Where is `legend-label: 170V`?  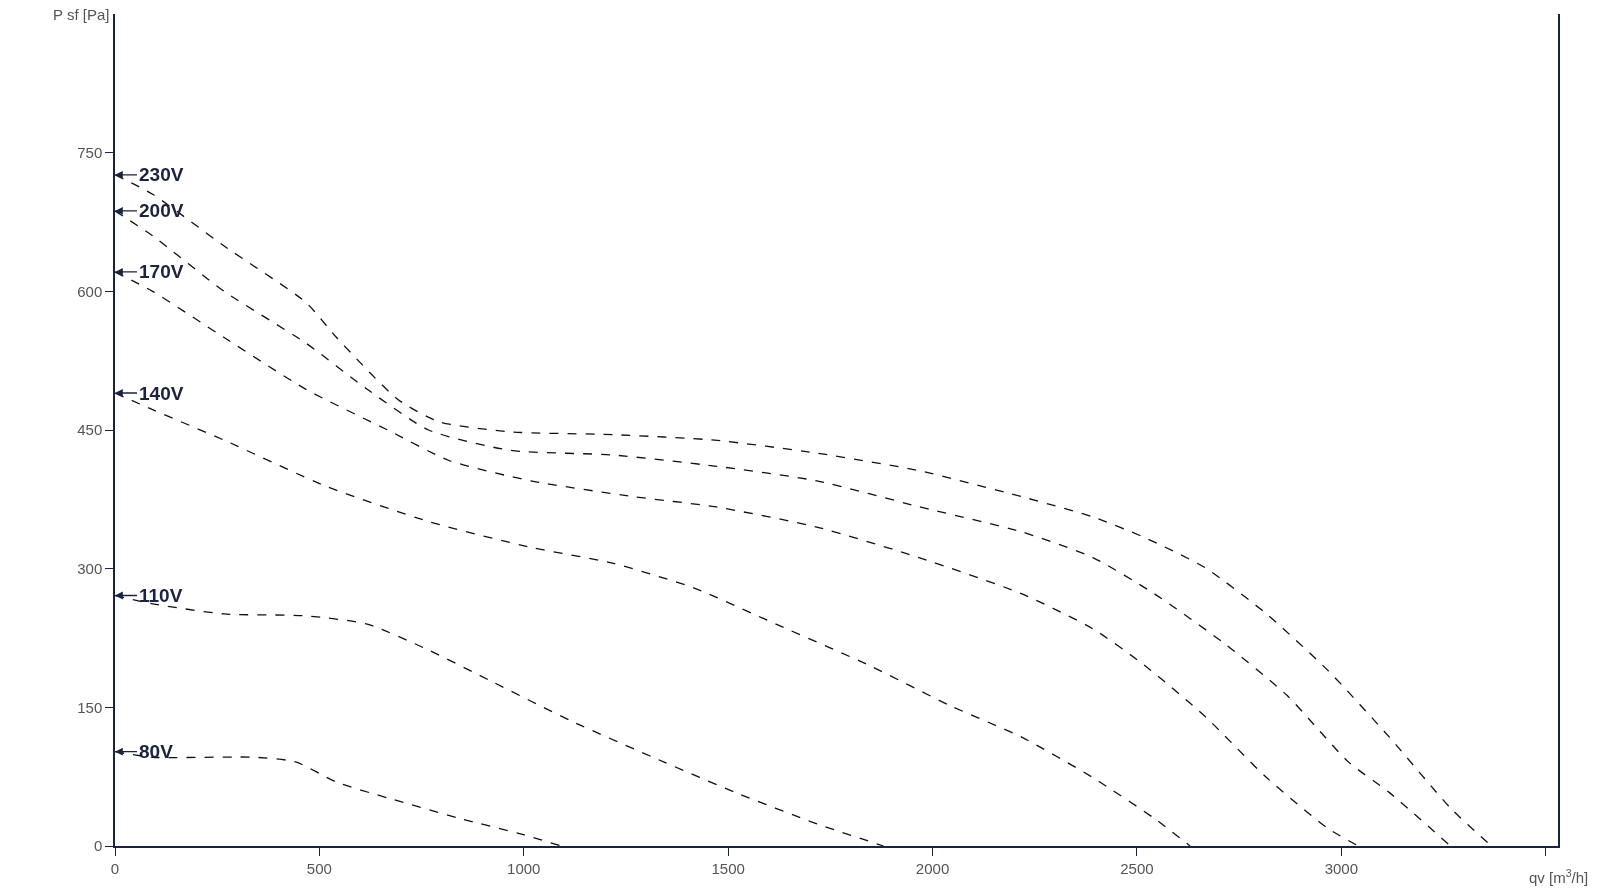
legend-label: 170V is located at coordinates (161, 271).